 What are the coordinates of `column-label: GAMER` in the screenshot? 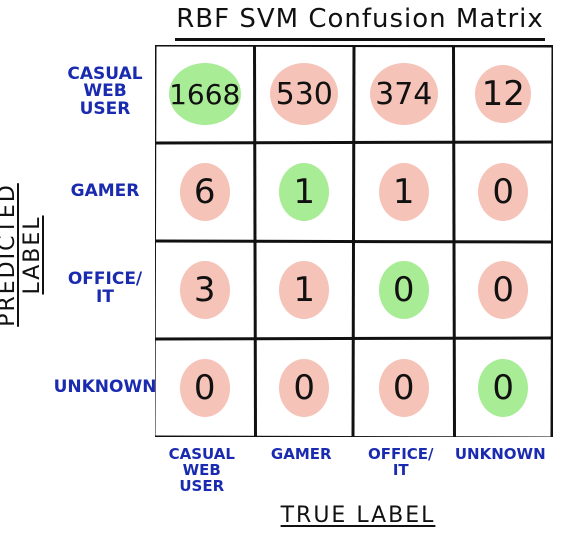 It's located at (301, 454).